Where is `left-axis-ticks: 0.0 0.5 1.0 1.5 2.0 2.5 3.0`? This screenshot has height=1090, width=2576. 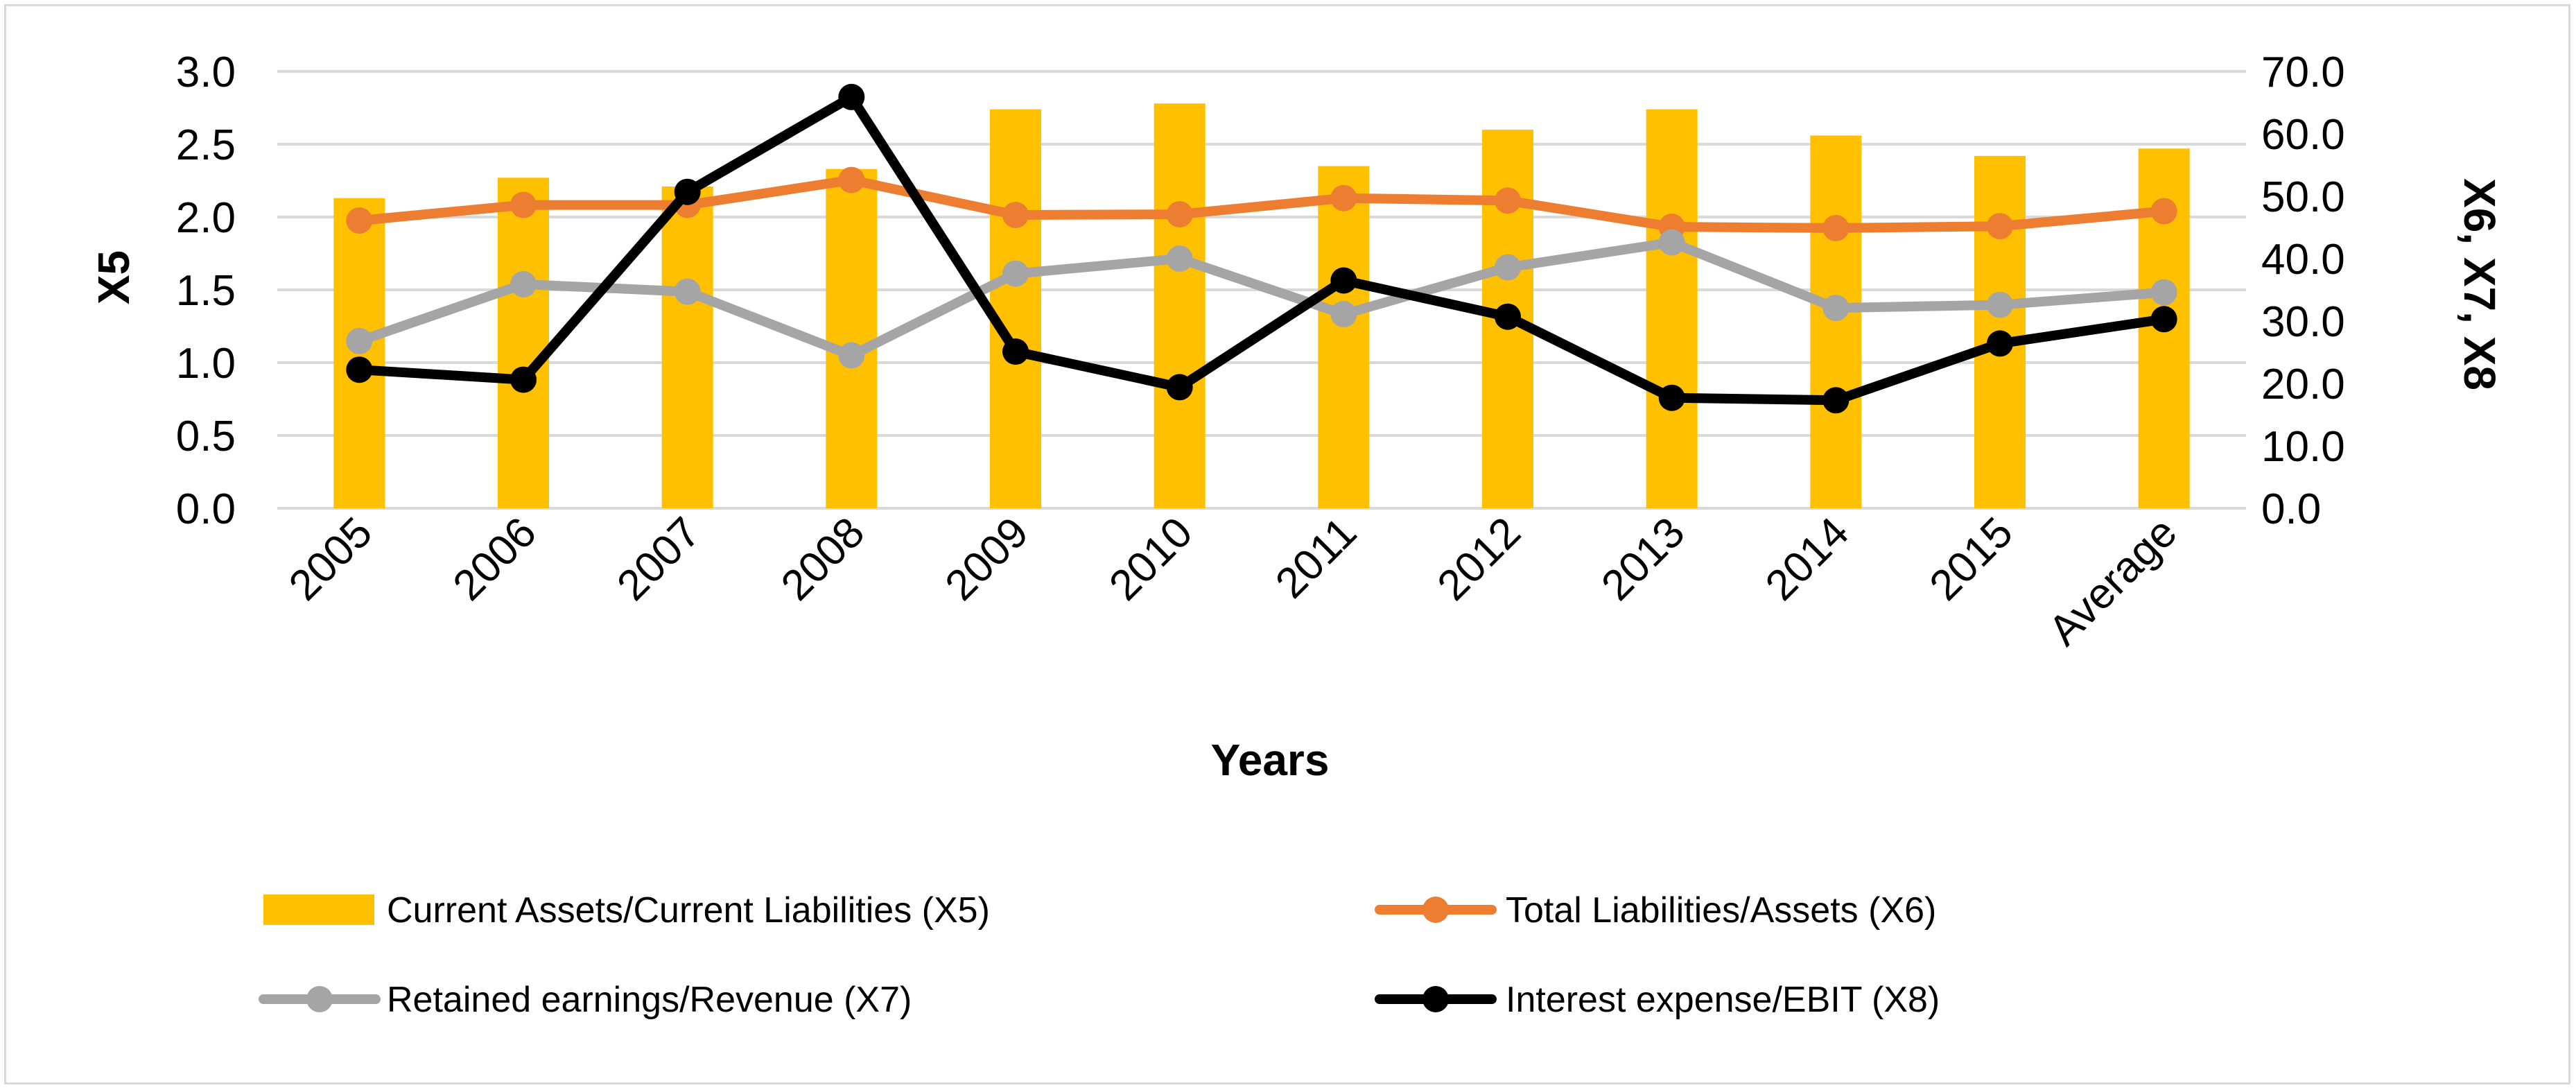 left-axis-ticks: 0.0 0.5 1.0 1.5 2.0 2.5 3.0 is located at coordinates (206, 291).